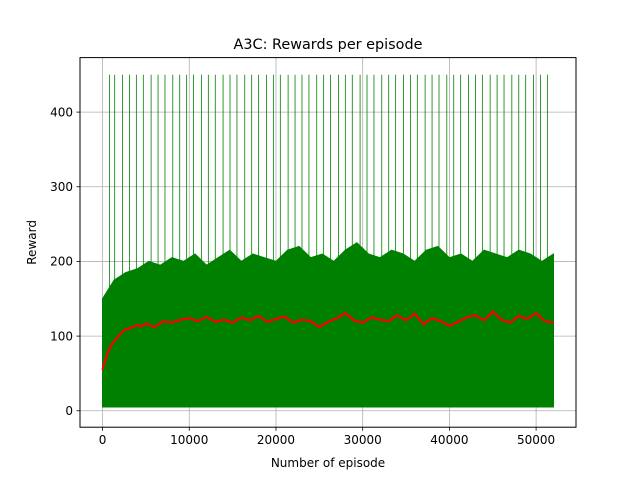 This screenshot has width=640, height=480. Describe the element at coordinates (363, 440) in the screenshot. I see `x-tick-label: 30000` at that location.